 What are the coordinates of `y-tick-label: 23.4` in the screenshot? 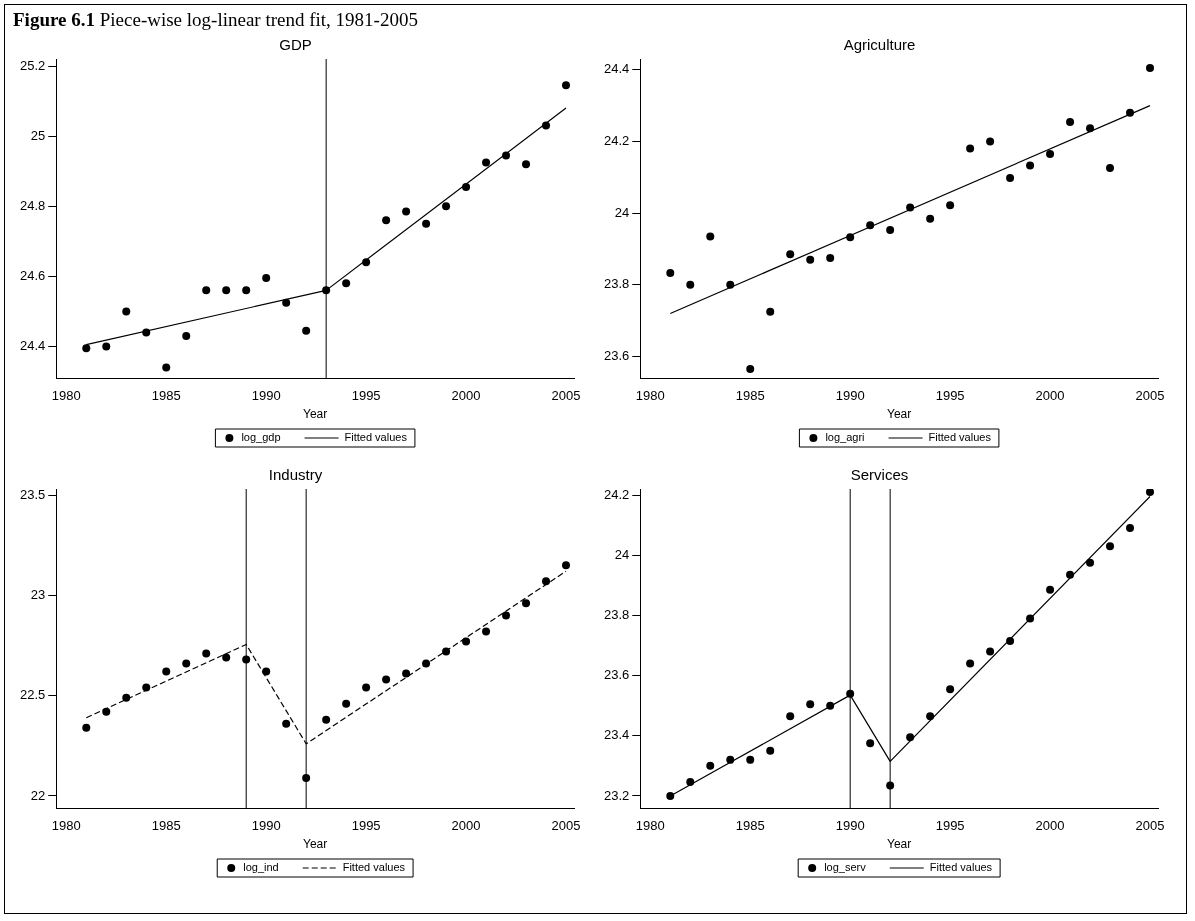 It's located at (616, 735).